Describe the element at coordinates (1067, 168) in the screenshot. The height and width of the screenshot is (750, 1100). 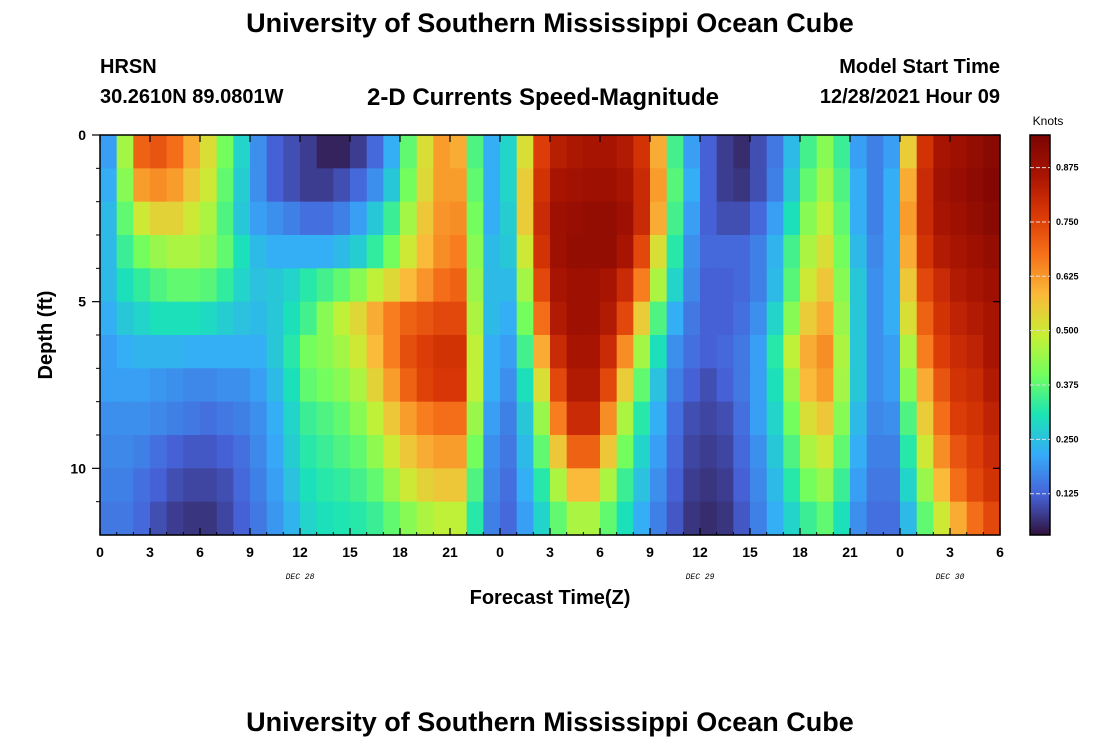
I see `colorbar-tick-label: 0.875` at that location.